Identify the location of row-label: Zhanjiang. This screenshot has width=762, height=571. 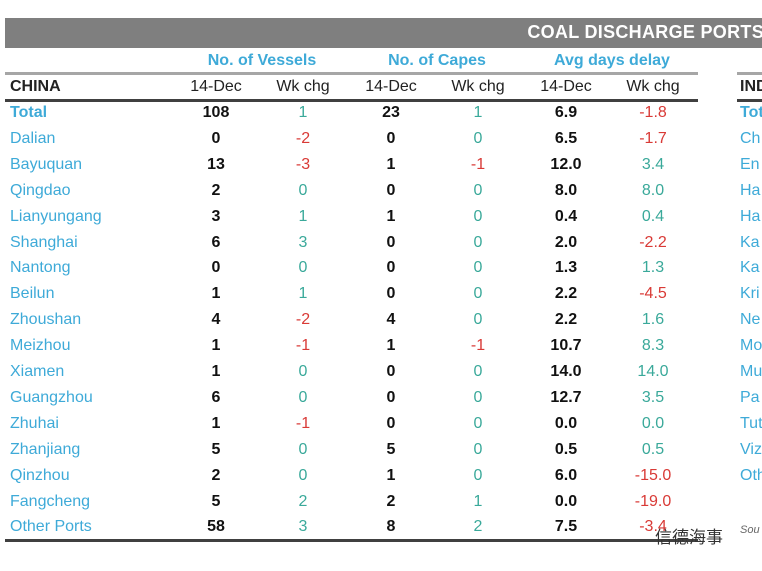
(45, 449).